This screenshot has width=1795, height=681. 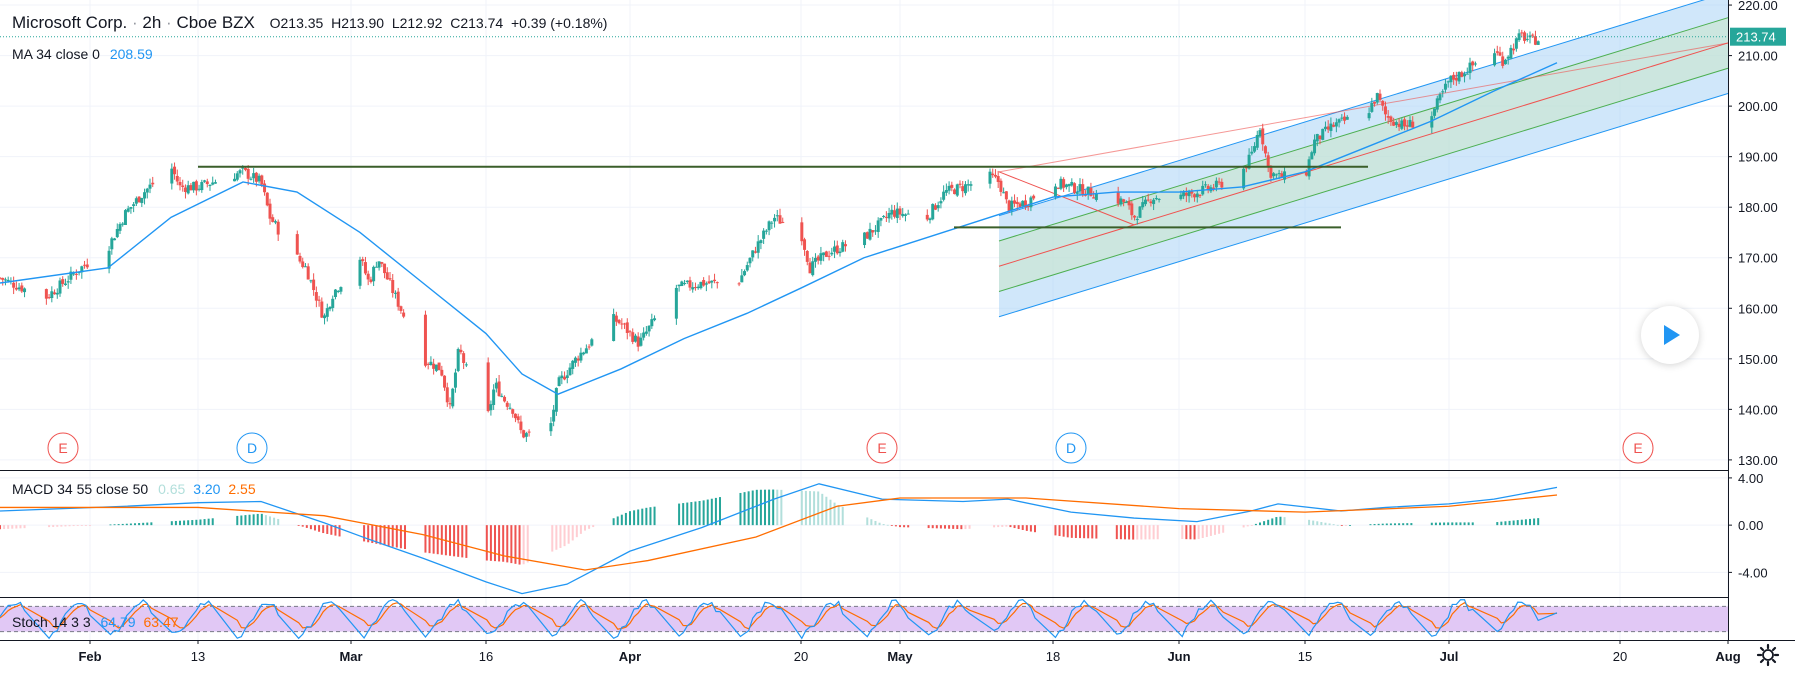 I want to click on ma-legend: MA 34 close 0 208.59, so click(x=82, y=54).